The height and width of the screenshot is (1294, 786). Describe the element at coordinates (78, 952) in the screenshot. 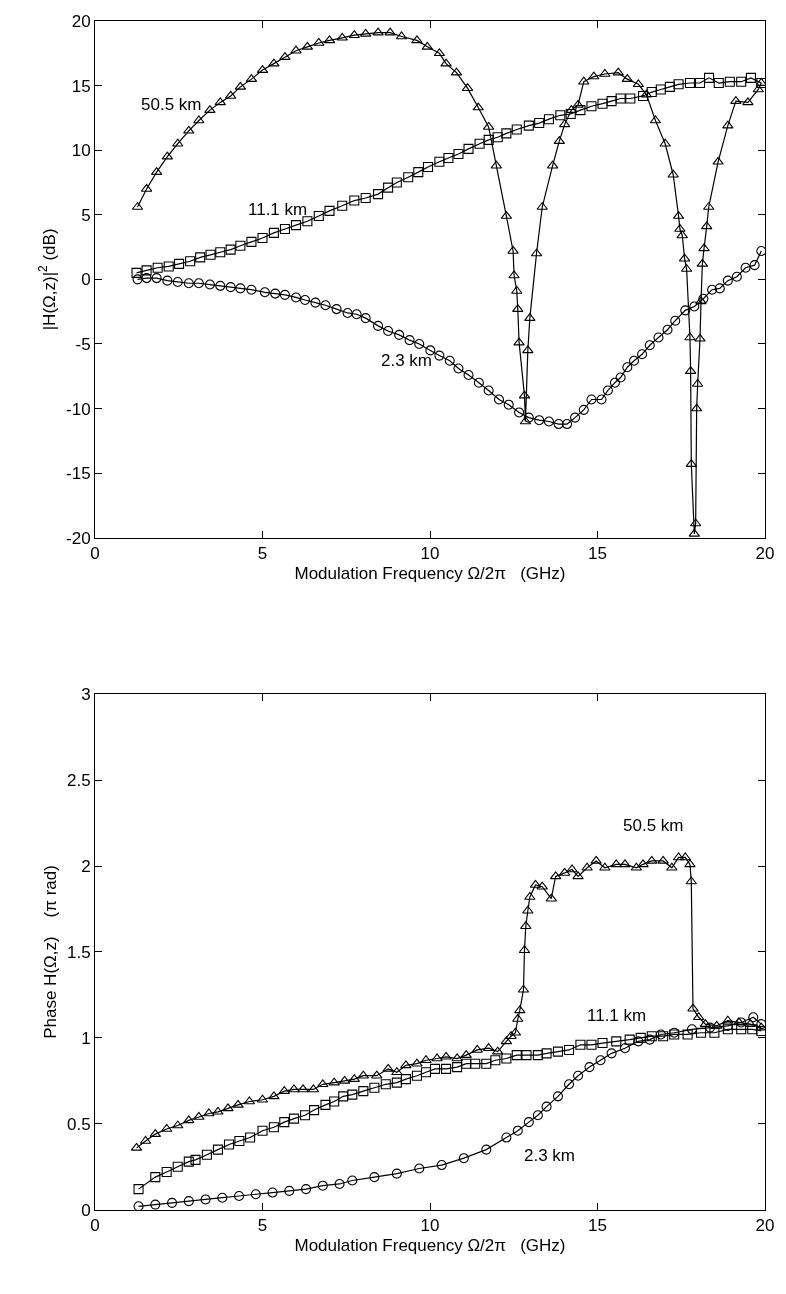

I see `y-tick-label: 1.5` at that location.